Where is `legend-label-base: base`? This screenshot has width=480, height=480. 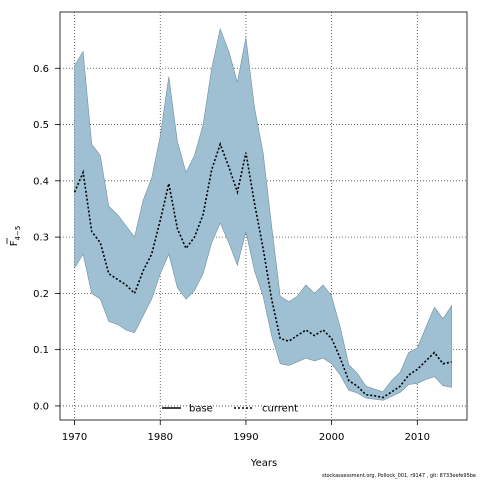 legend-label-base: base is located at coordinates (201, 409).